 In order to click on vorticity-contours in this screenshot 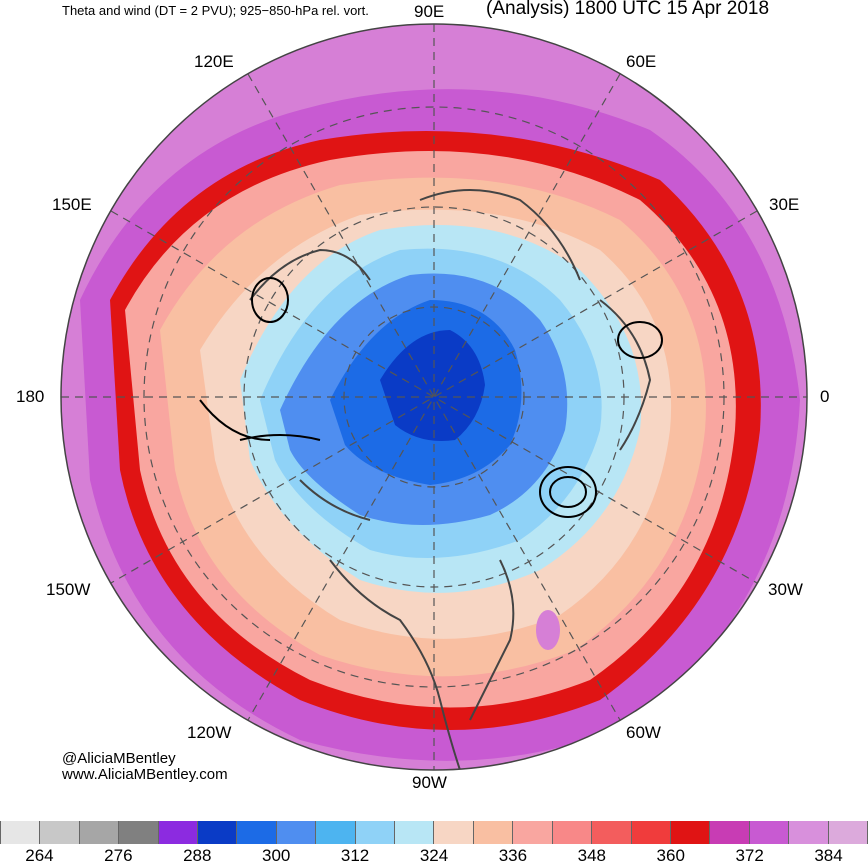, I will do `click(431, 397)`.